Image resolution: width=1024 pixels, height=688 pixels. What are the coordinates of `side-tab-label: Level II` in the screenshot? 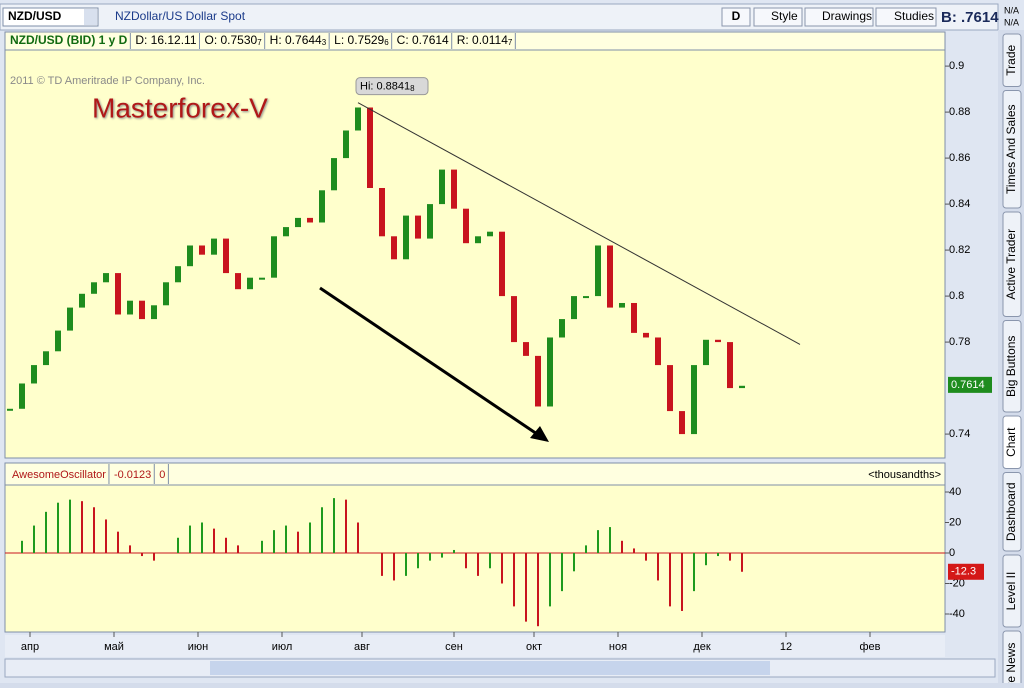 It's located at (1011, 591).